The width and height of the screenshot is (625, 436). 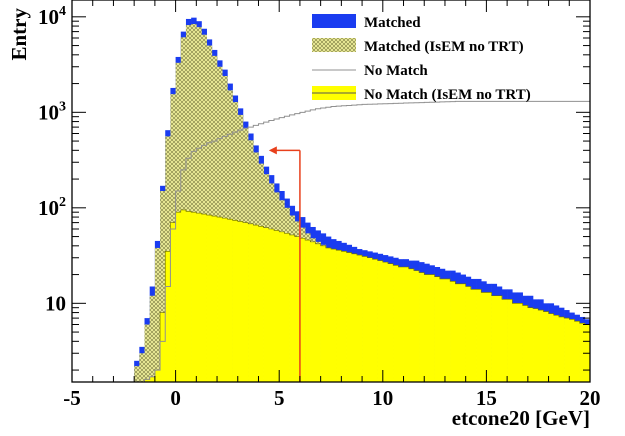 What do you see at coordinates (52, 16) in the screenshot?
I see `y-tick-label: 10⁴` at bounding box center [52, 16].